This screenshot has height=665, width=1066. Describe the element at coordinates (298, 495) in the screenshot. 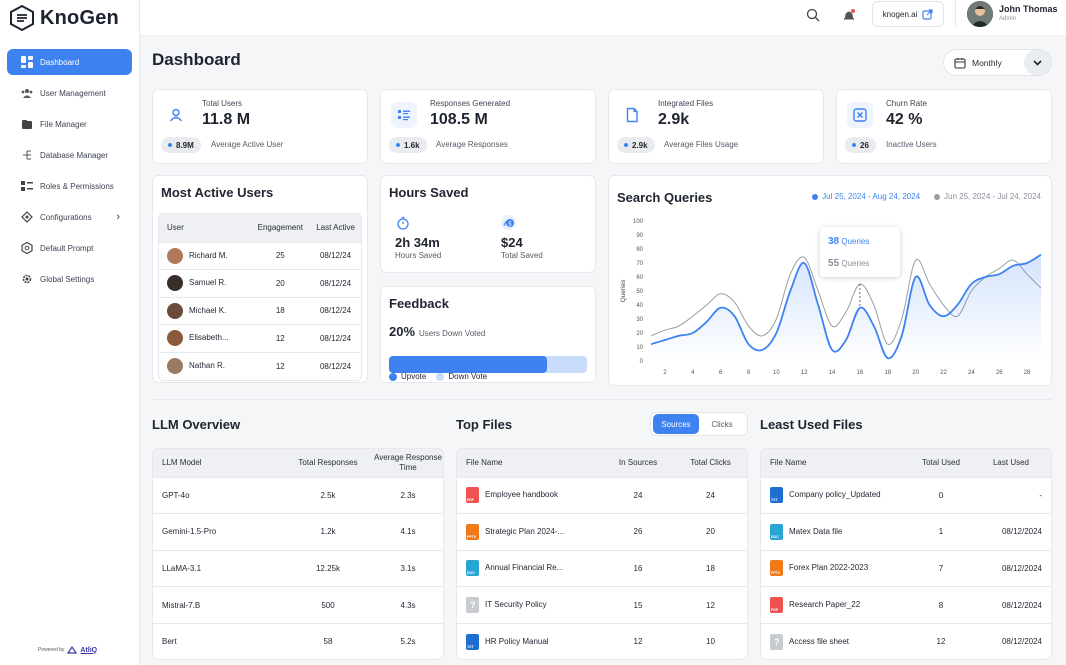

I see `table-row: GPT-4o 2.5k 2.3s` at that location.